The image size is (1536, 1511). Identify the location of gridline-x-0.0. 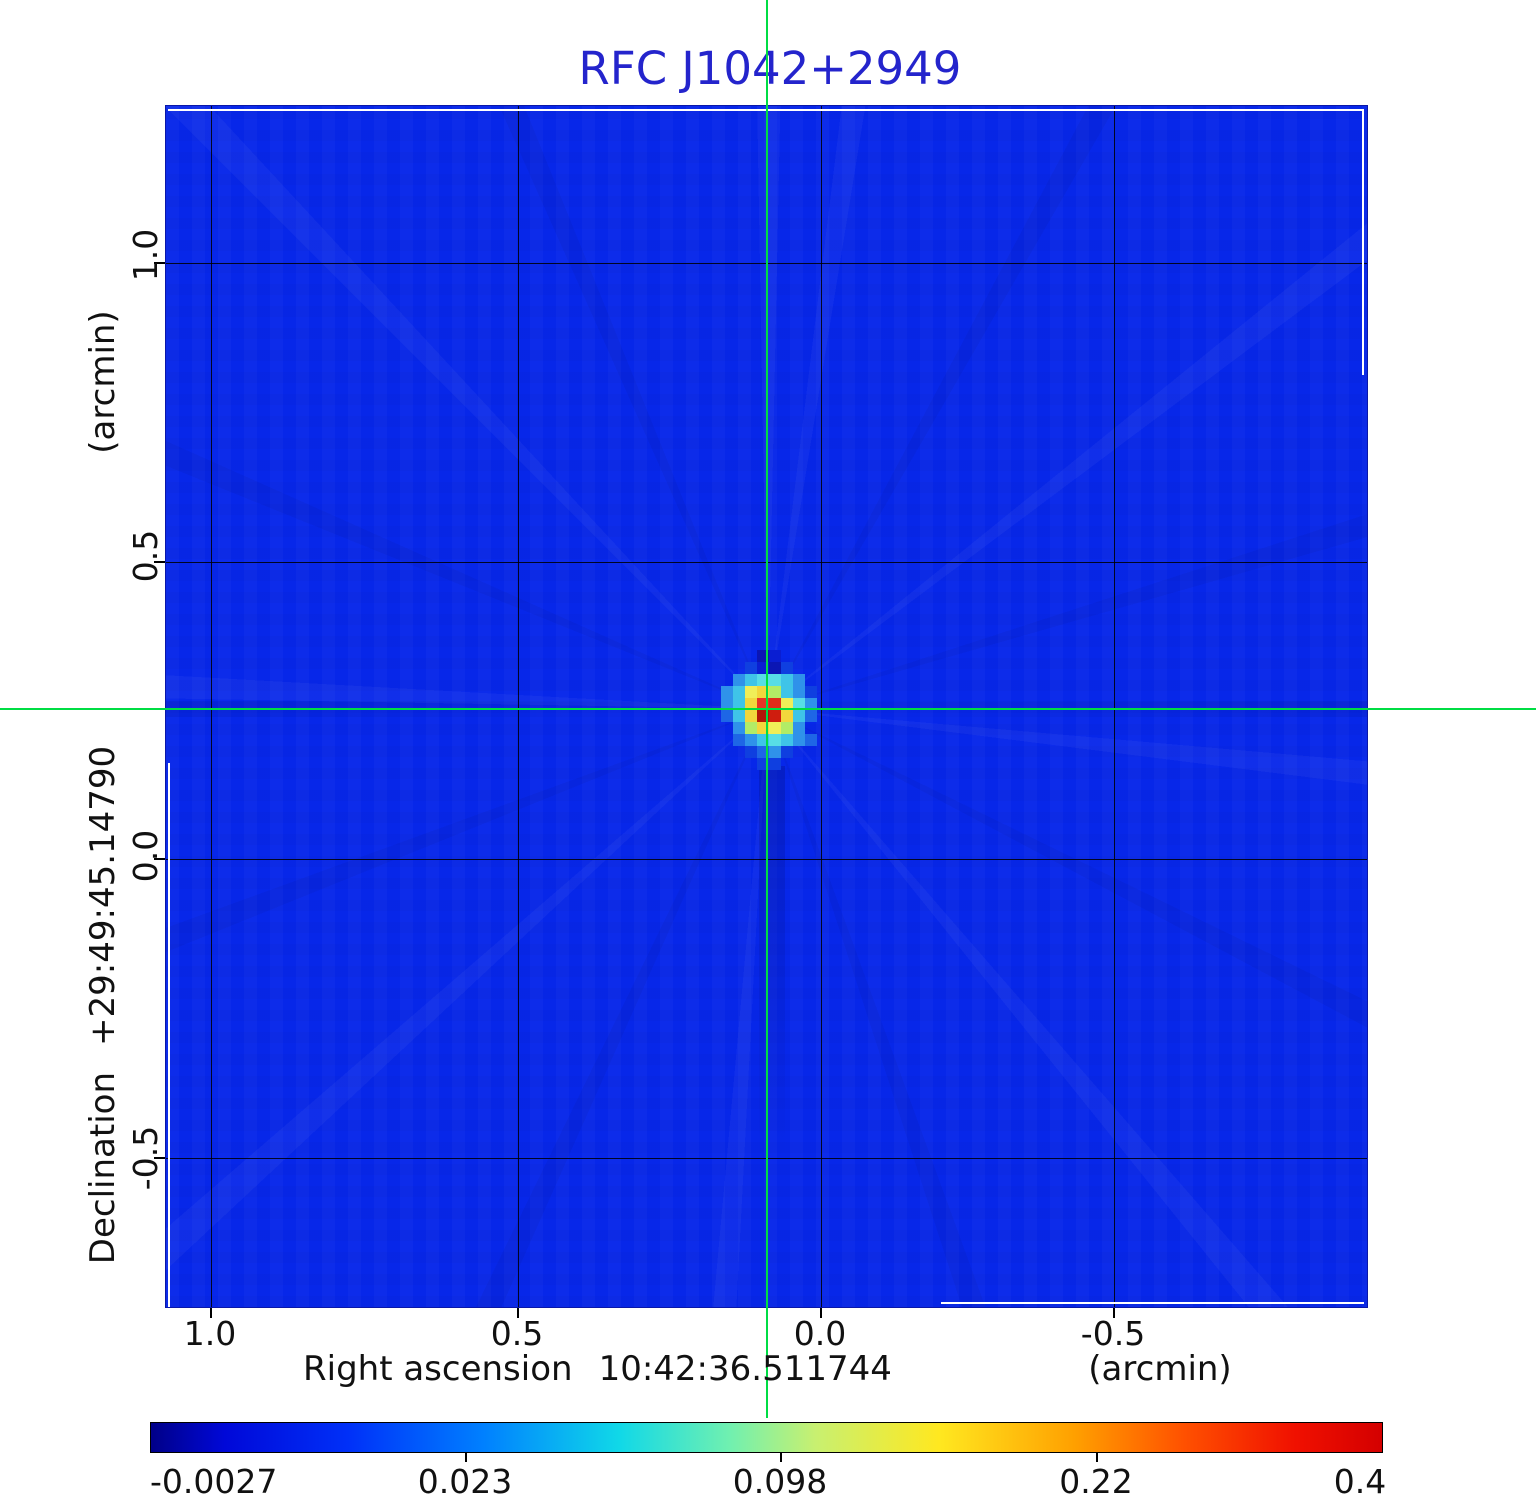
(821, 706).